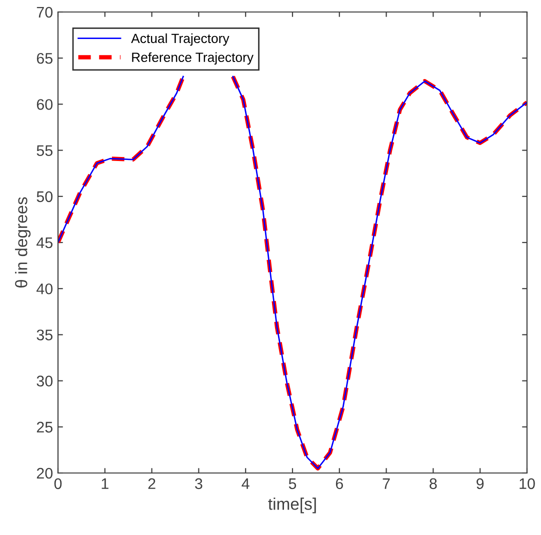  Describe the element at coordinates (44, 150) in the screenshot. I see `y-tick-label: 55` at that location.